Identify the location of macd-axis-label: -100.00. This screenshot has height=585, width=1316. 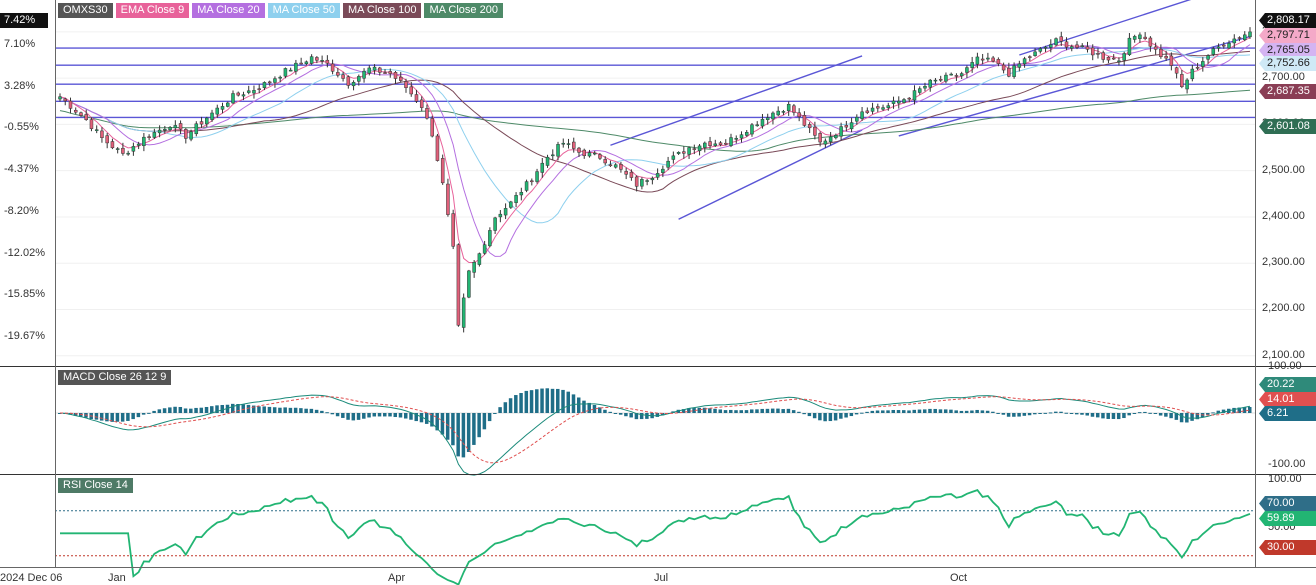
(1287, 464).